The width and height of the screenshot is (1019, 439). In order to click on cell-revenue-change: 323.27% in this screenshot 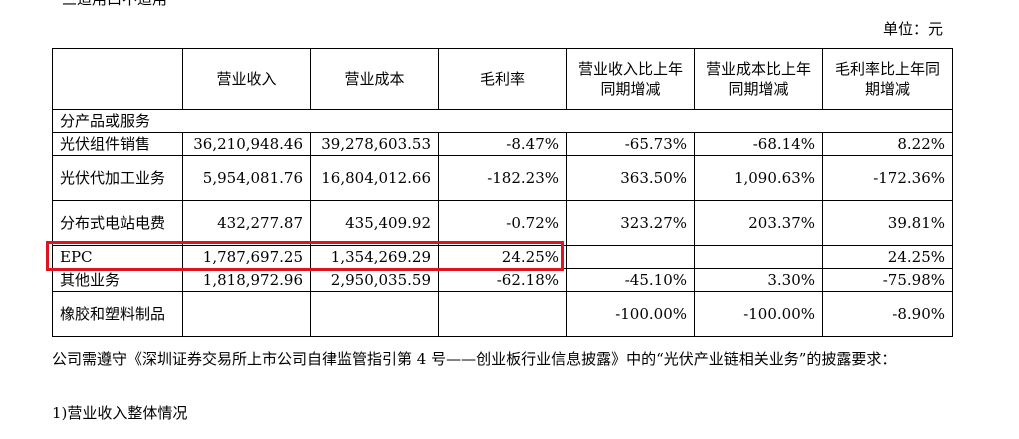, I will do `click(630, 223)`.